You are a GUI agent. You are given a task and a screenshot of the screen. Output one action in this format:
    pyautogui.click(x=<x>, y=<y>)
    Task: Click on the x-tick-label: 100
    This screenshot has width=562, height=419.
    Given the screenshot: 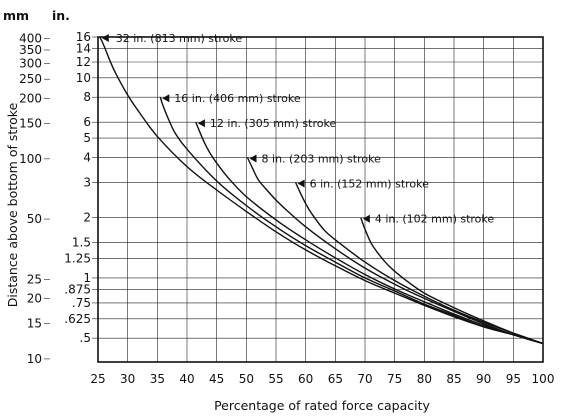 What is the action you would take?
    pyautogui.click(x=543, y=379)
    